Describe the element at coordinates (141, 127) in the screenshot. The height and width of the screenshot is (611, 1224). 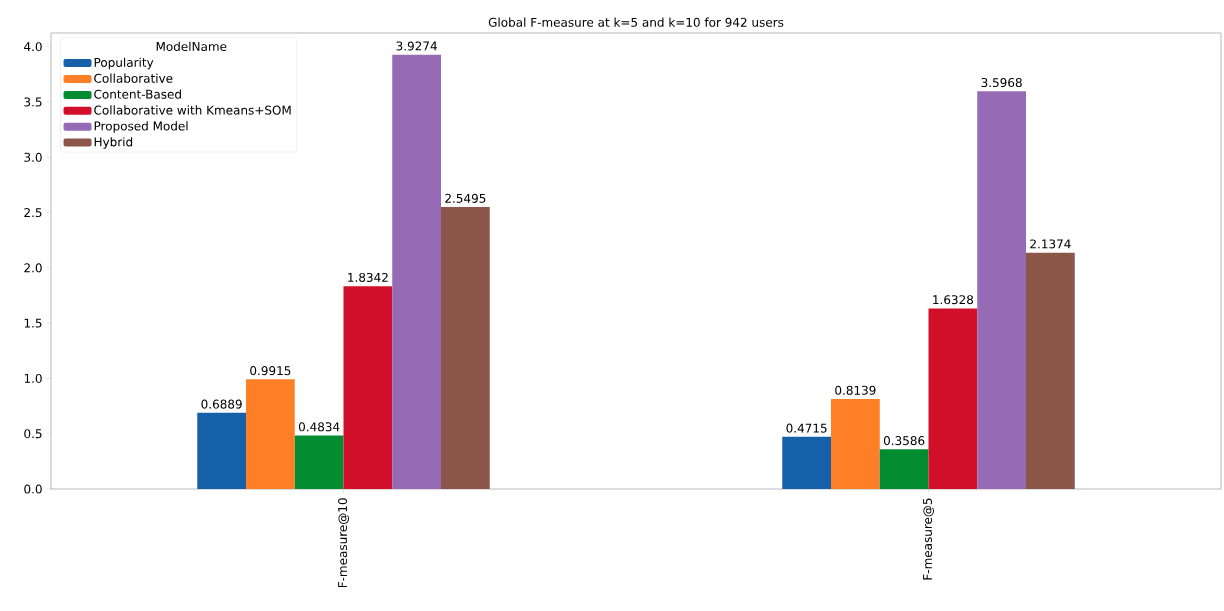
I see `legend-label: Proposed Model` at that location.